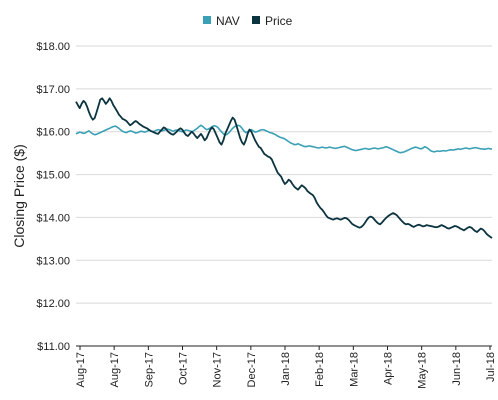  What do you see at coordinates (53, 133) in the screenshot?
I see `y-tick-label: $16.00` at bounding box center [53, 133].